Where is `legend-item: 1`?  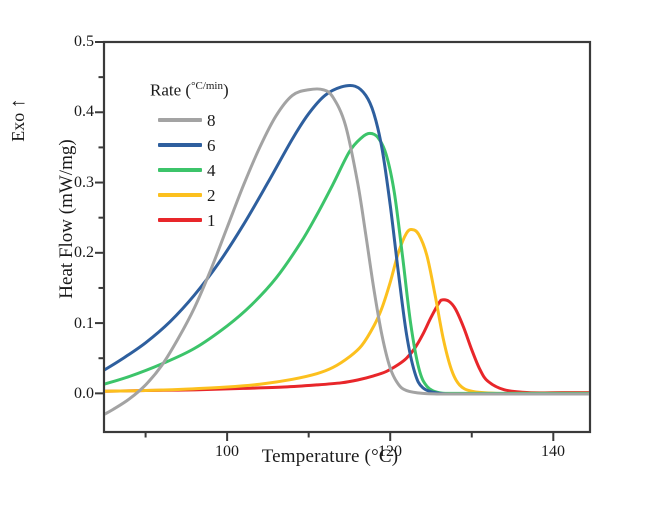
legend-item: 1 is located at coordinates (187, 220).